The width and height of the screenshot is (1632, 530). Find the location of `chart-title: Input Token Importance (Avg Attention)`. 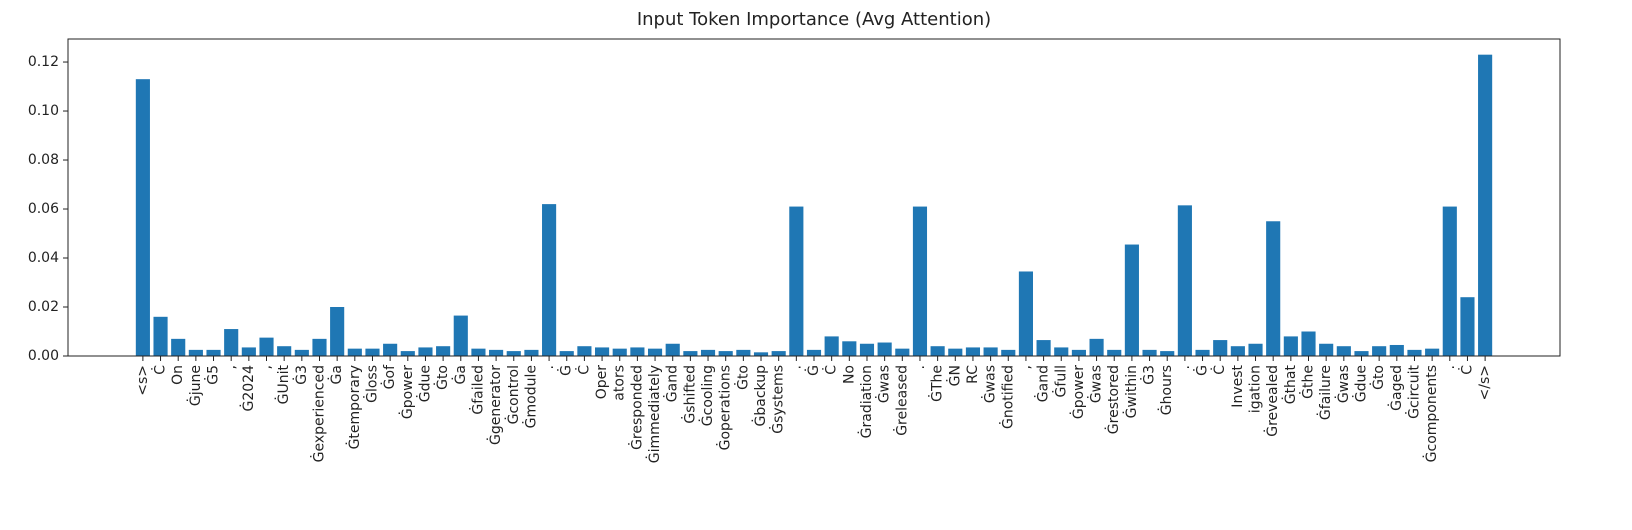

chart-title: Input Token Importance (Avg Attention) is located at coordinates (814, 19).